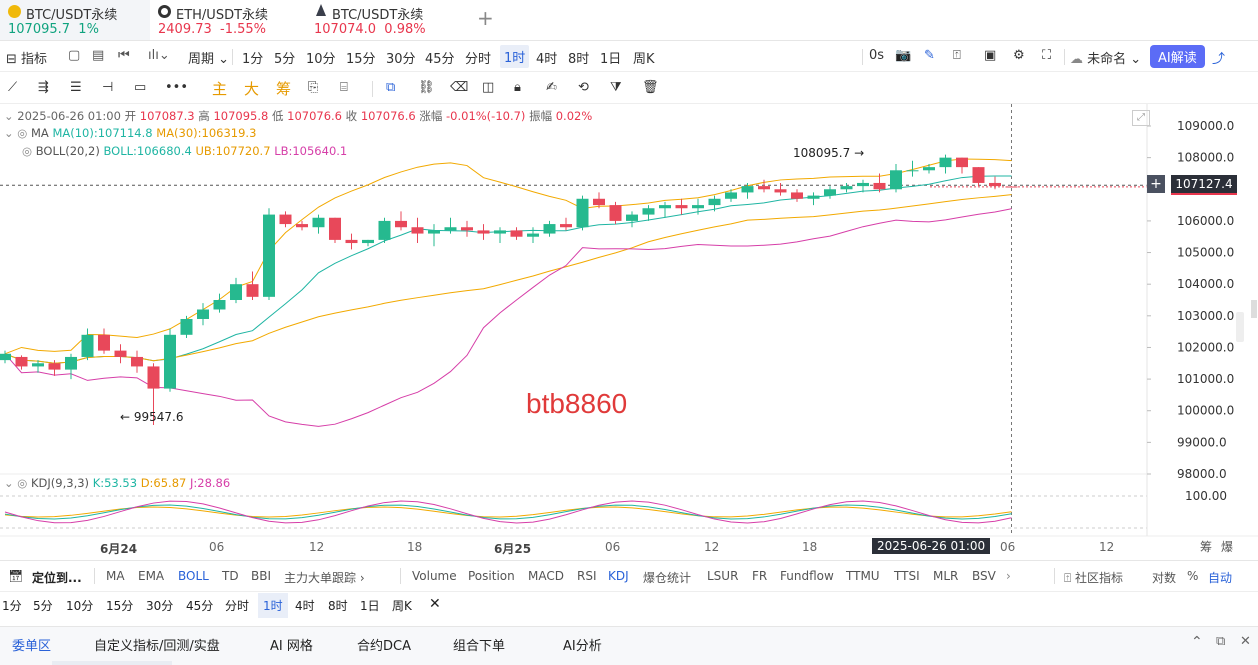  What do you see at coordinates (12, 606) in the screenshot?
I see `period-1m: 1分` at bounding box center [12, 606].